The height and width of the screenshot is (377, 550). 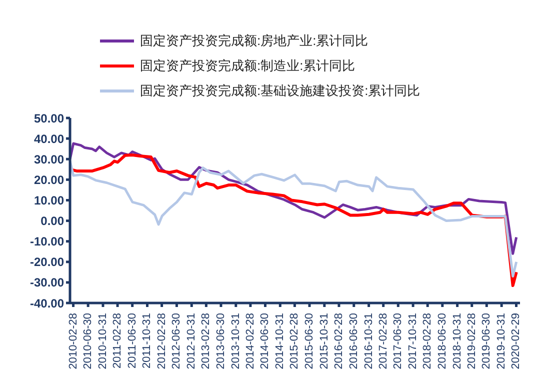 I want to click on x-tick-label: 2017-10-31, so click(x=413, y=341).